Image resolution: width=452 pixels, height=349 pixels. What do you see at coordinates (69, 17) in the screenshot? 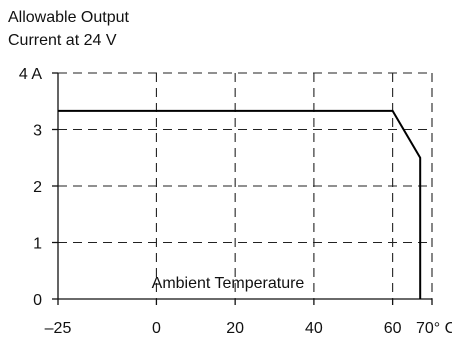
I see `chart-title-line1: Allowable Output` at bounding box center [69, 17].